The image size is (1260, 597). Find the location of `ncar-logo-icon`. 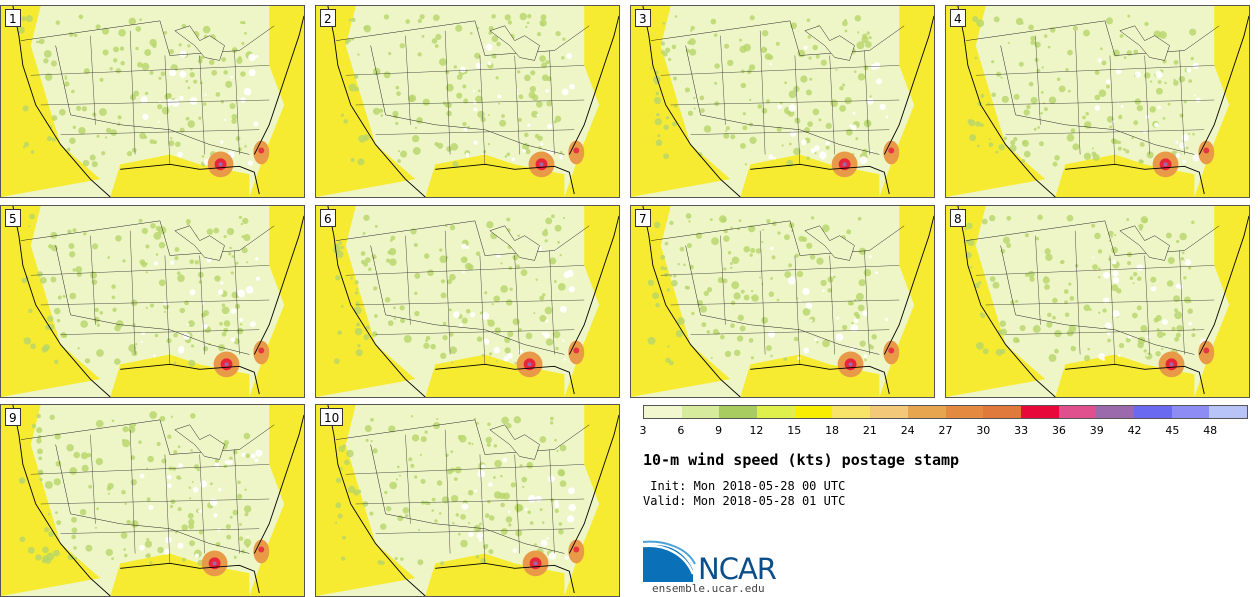

ncar-logo-icon is located at coordinates (669, 561).